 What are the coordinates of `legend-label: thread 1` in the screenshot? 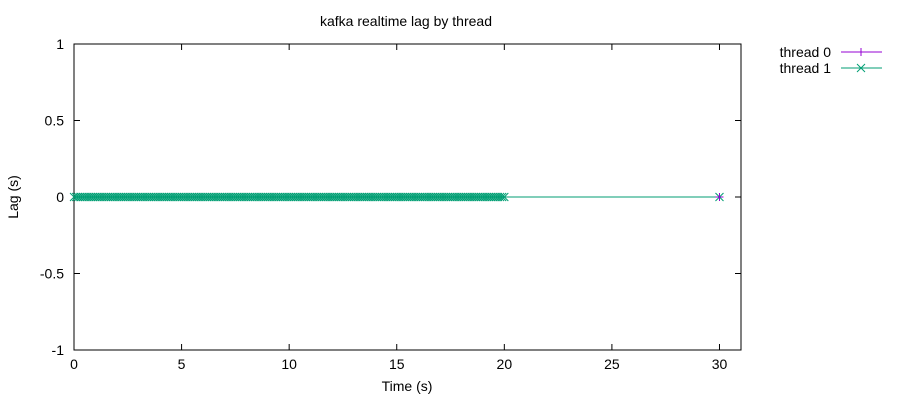 It's located at (806, 68).